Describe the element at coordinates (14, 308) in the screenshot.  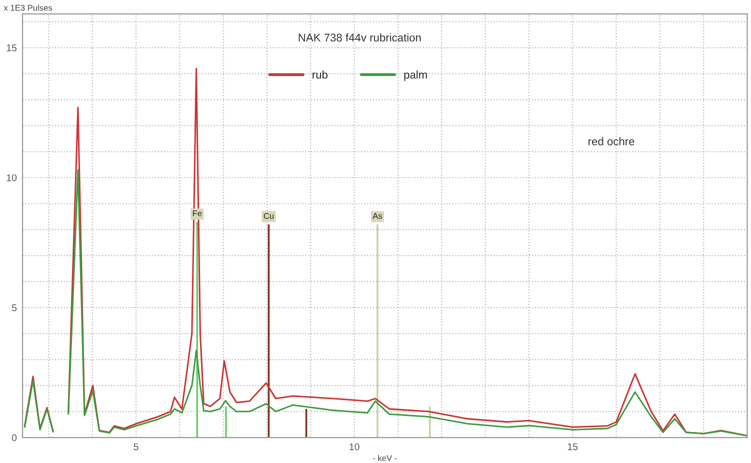
I see `y-tick-label: 5` at that location.